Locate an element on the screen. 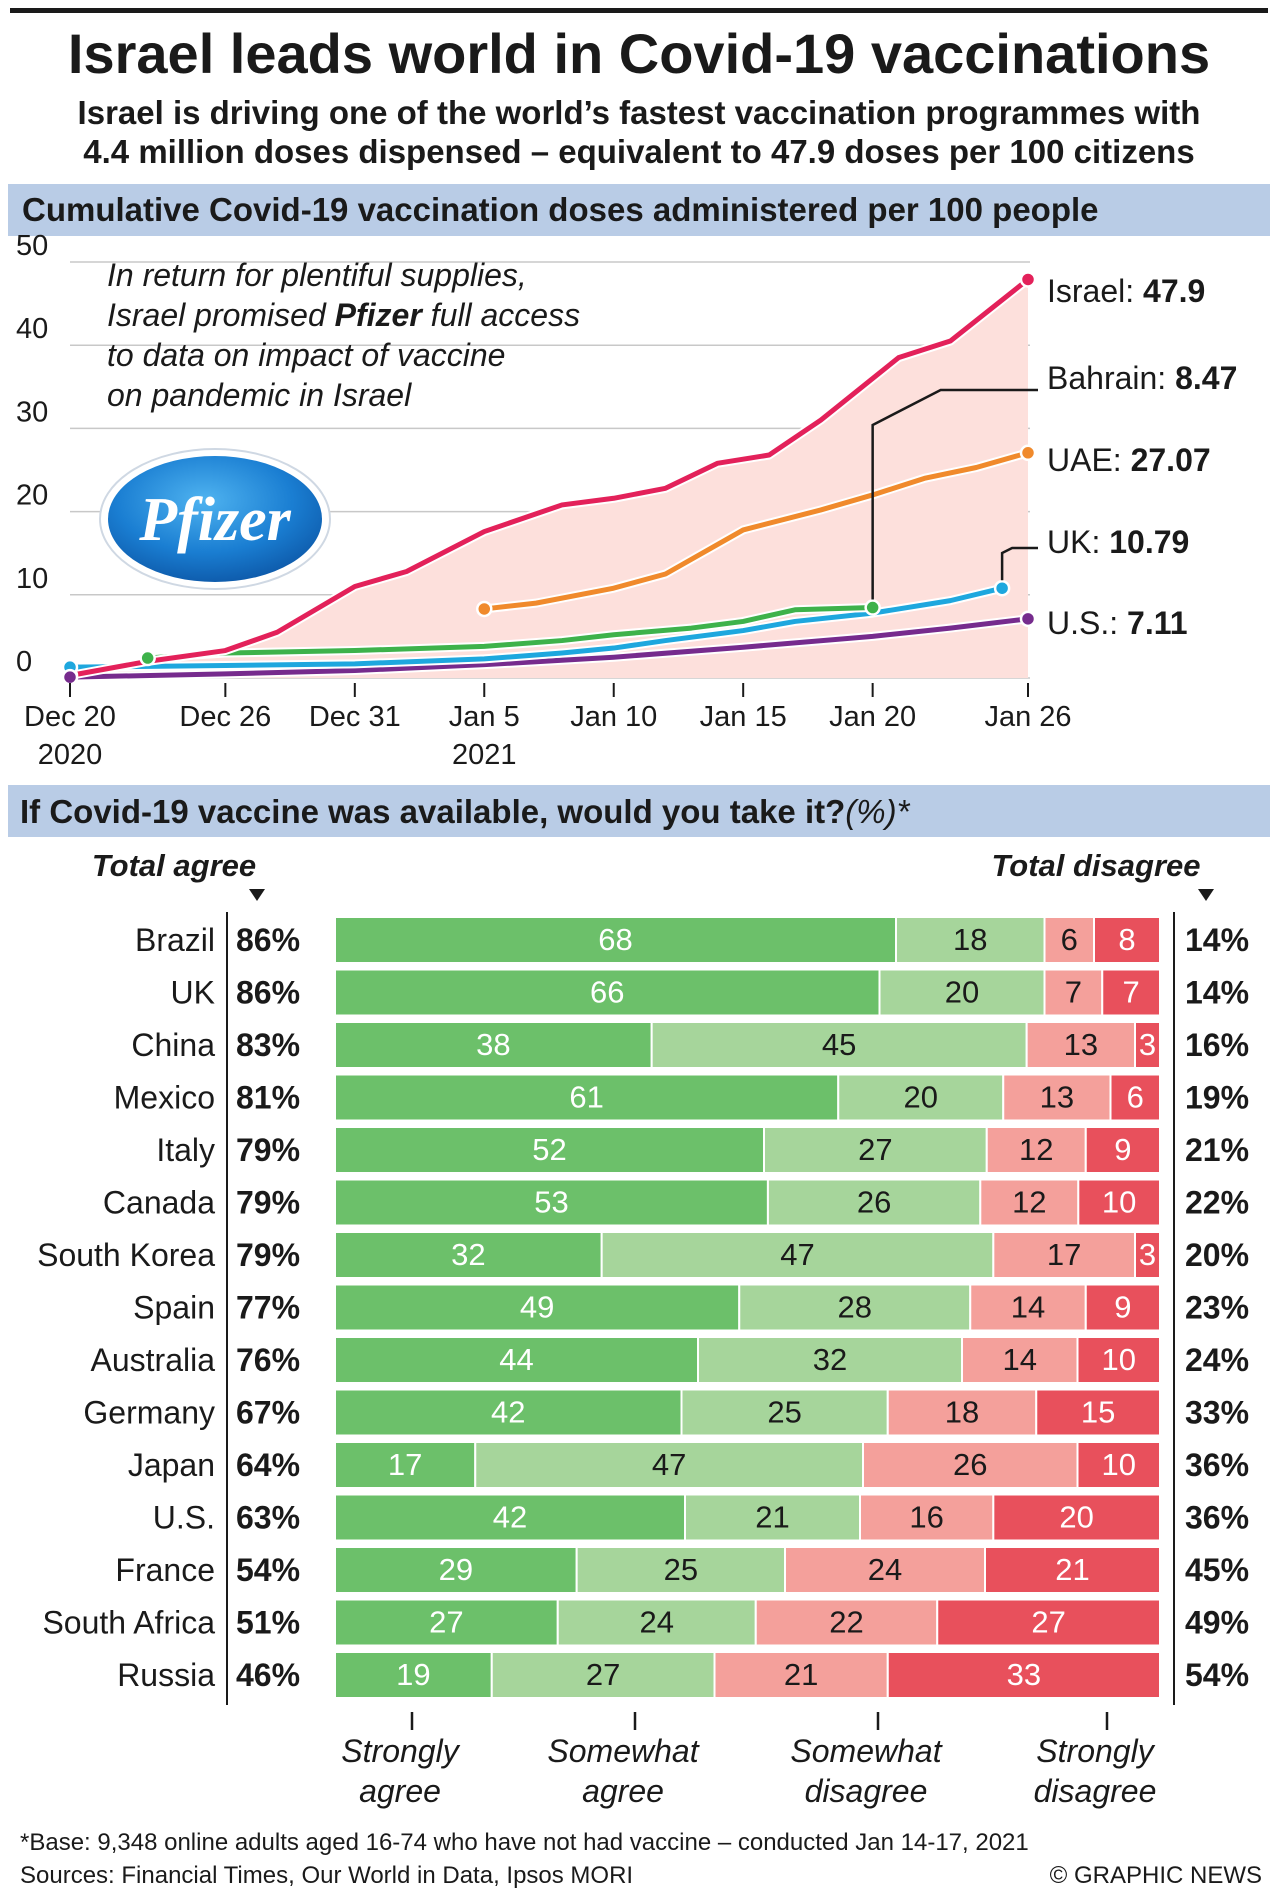 This screenshot has width=1278, height=1902. total-disagree-value: 20% is located at coordinates (1217, 1255).